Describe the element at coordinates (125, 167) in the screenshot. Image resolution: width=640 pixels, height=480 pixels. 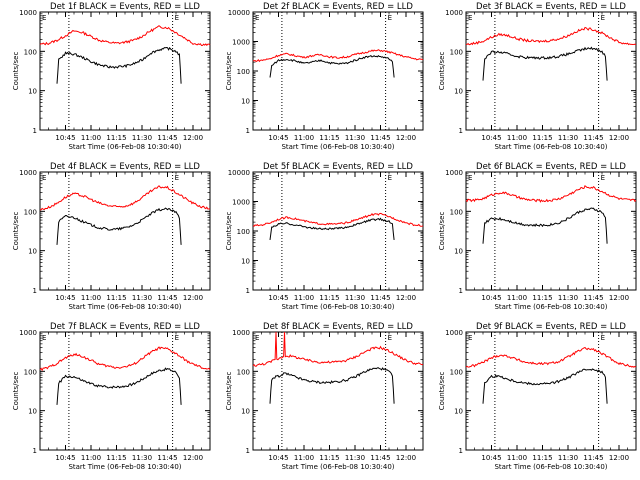
I see `plot-title: Det 4f BLACK = Events, RED = LLD` at that location.